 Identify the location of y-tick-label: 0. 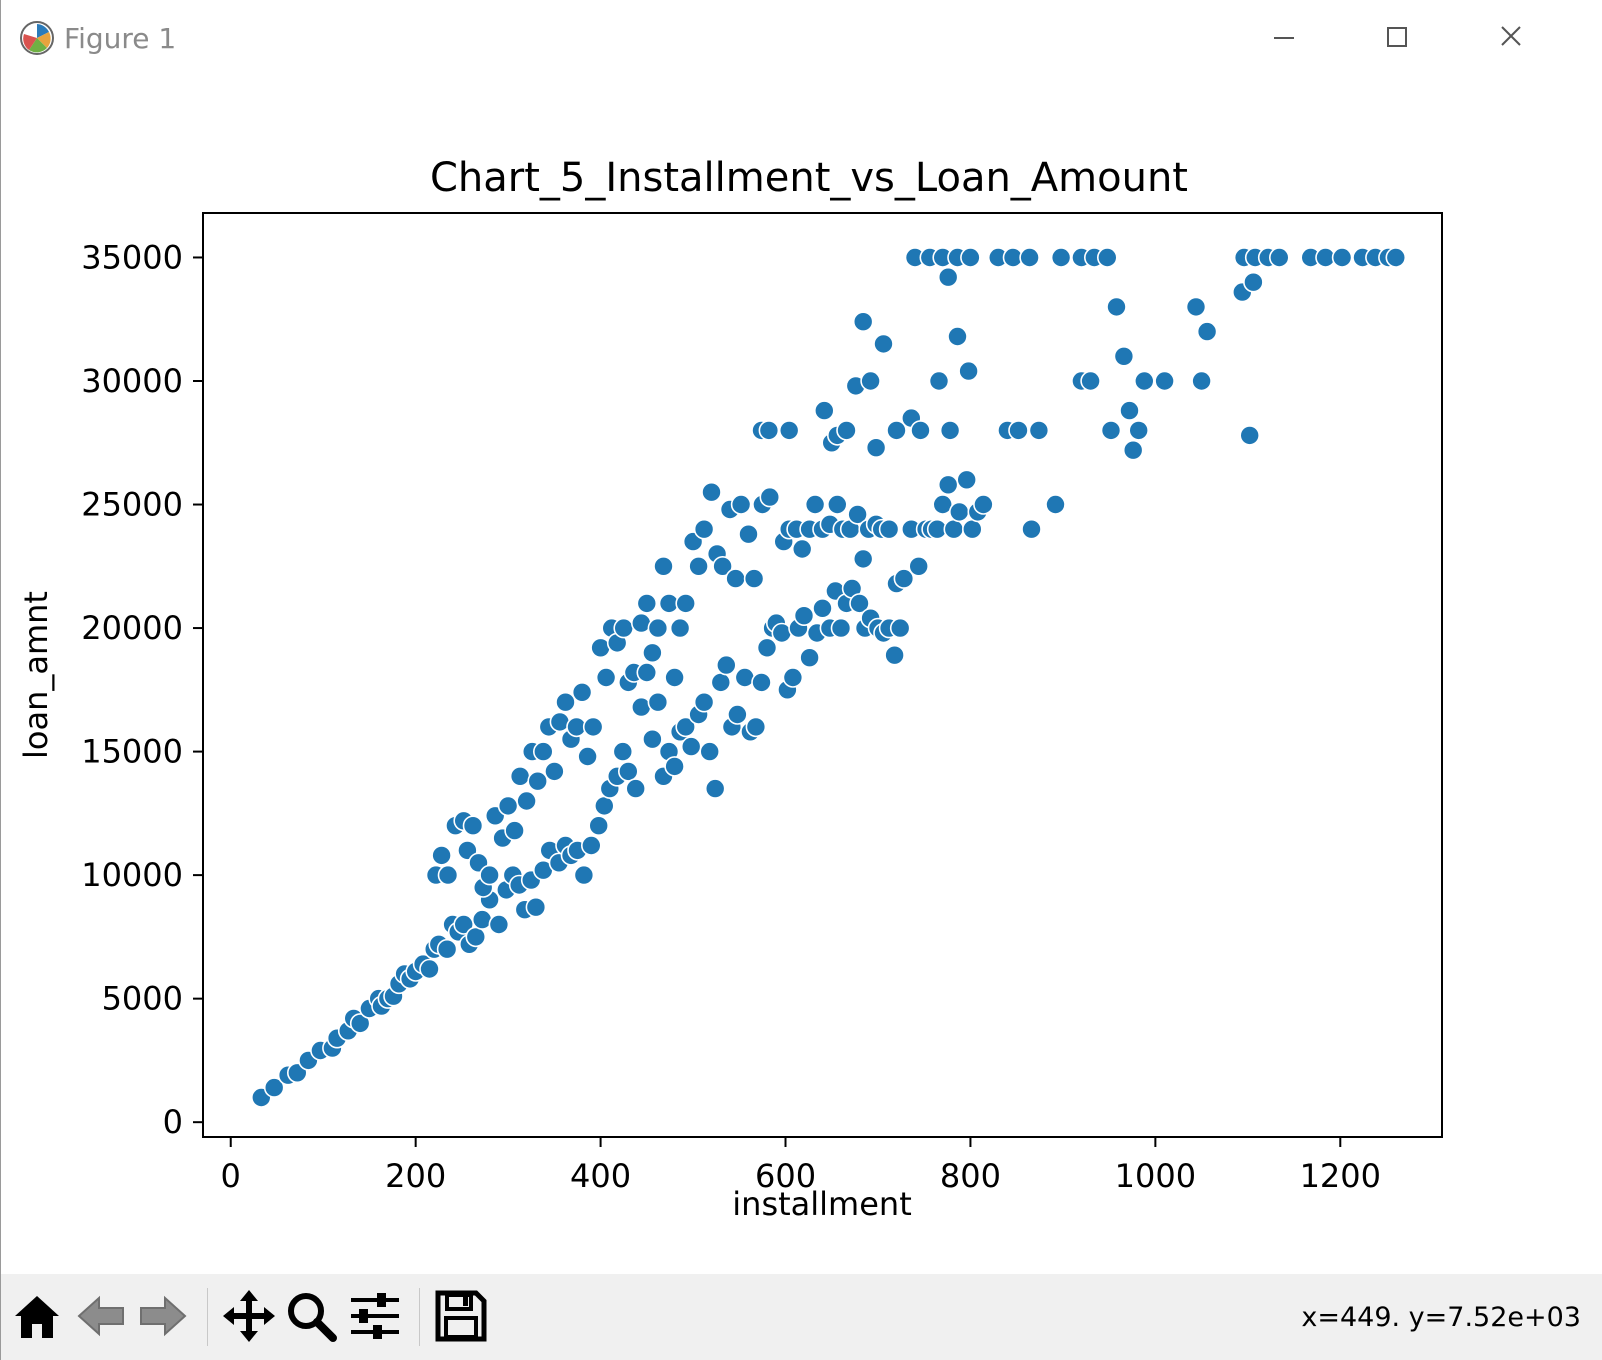
(173, 1122).